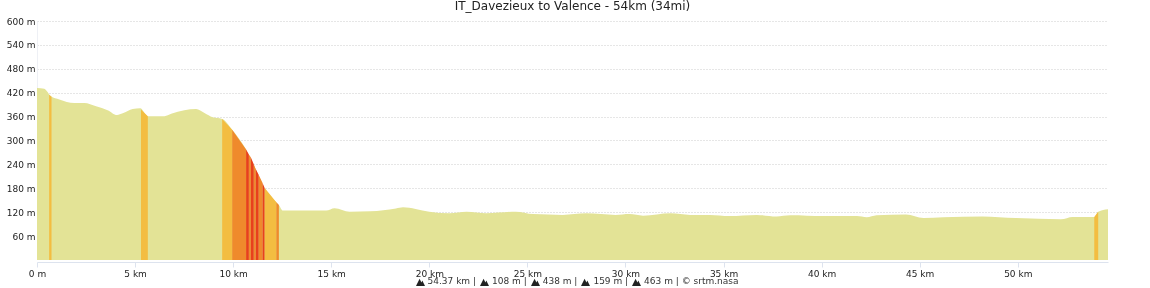  Describe the element at coordinates (21, 140) in the screenshot. I see `y-tick-label: 300 m` at that location.